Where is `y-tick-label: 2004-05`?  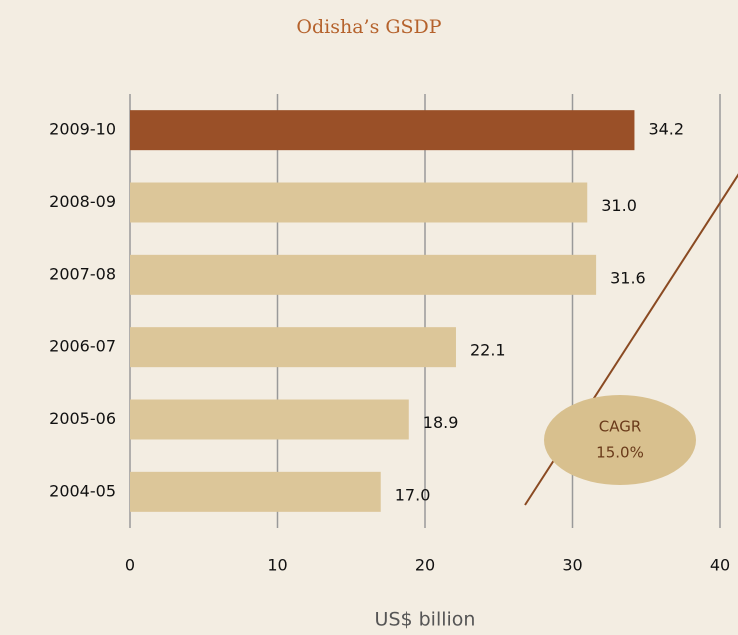 y-tick-label: 2004-05 is located at coordinates (82, 490).